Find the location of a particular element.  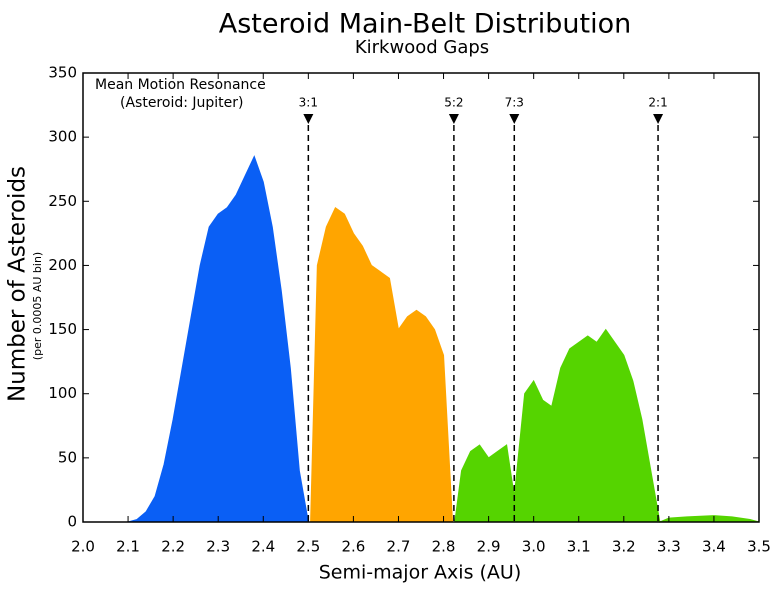

x-tick-label: 3.2 is located at coordinates (624, 547).